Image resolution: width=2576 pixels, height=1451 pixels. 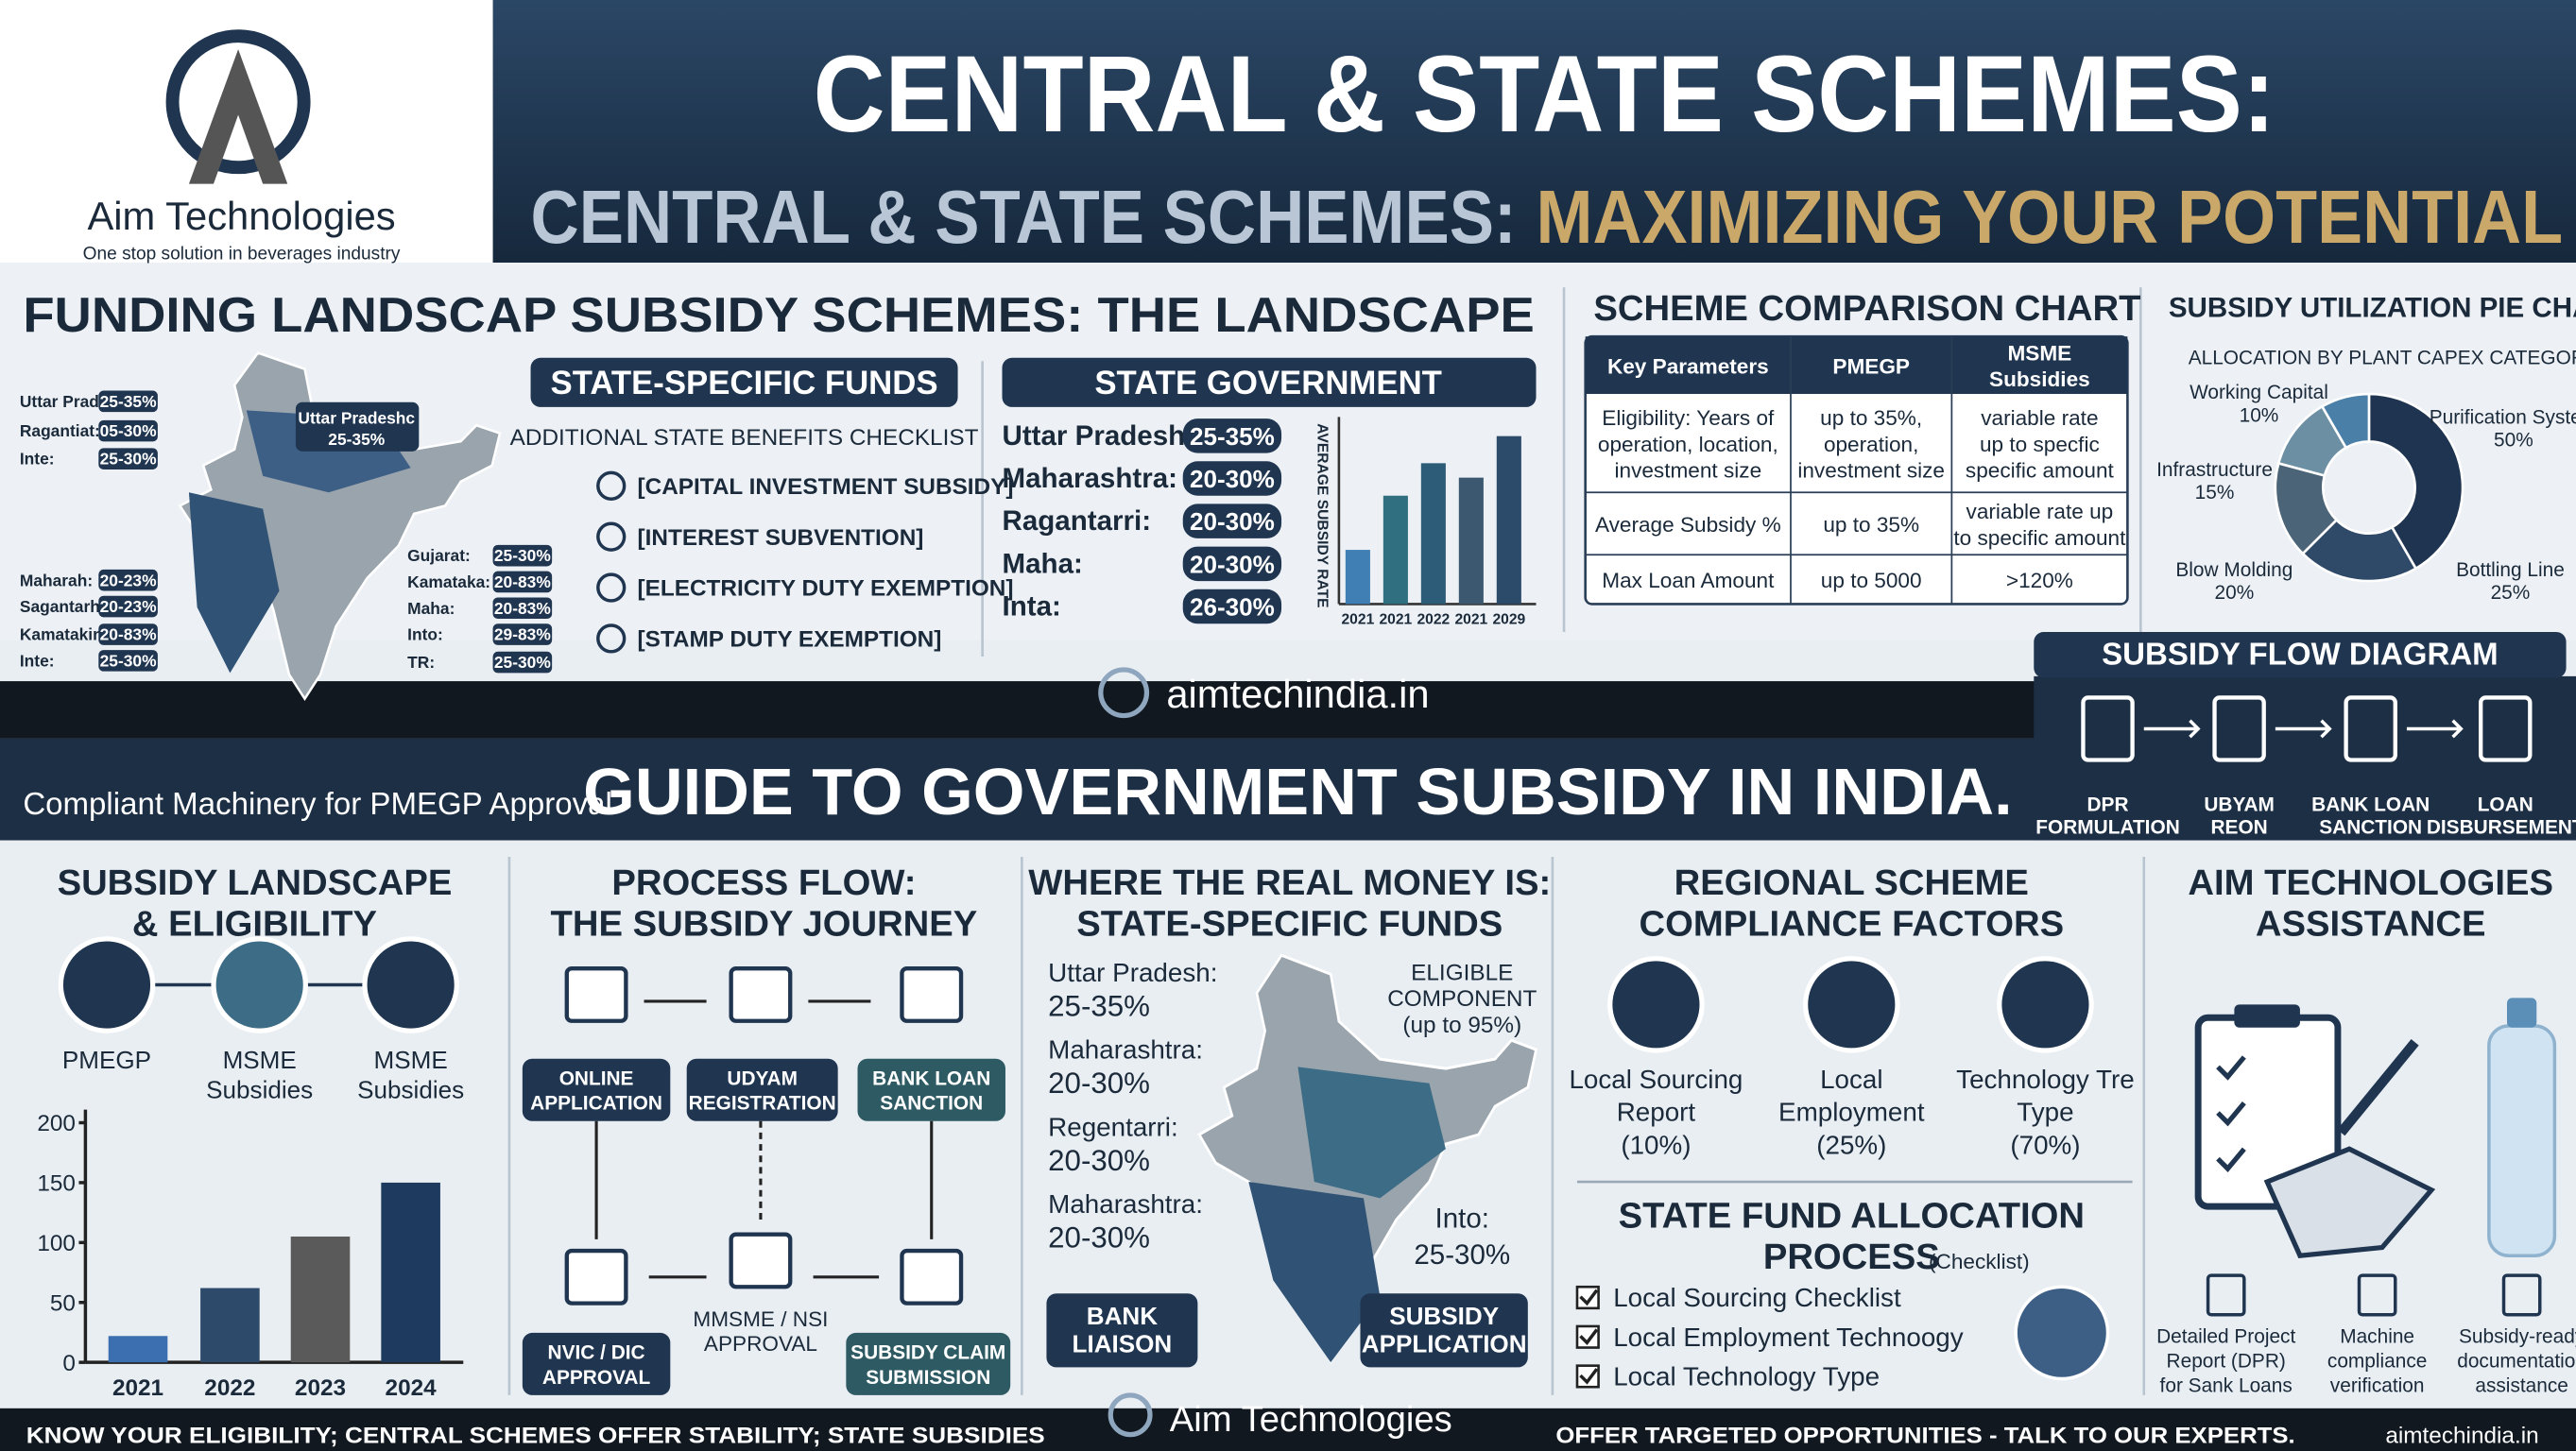 What do you see at coordinates (2226, 1295) in the screenshot?
I see `assist-icon` at bounding box center [2226, 1295].